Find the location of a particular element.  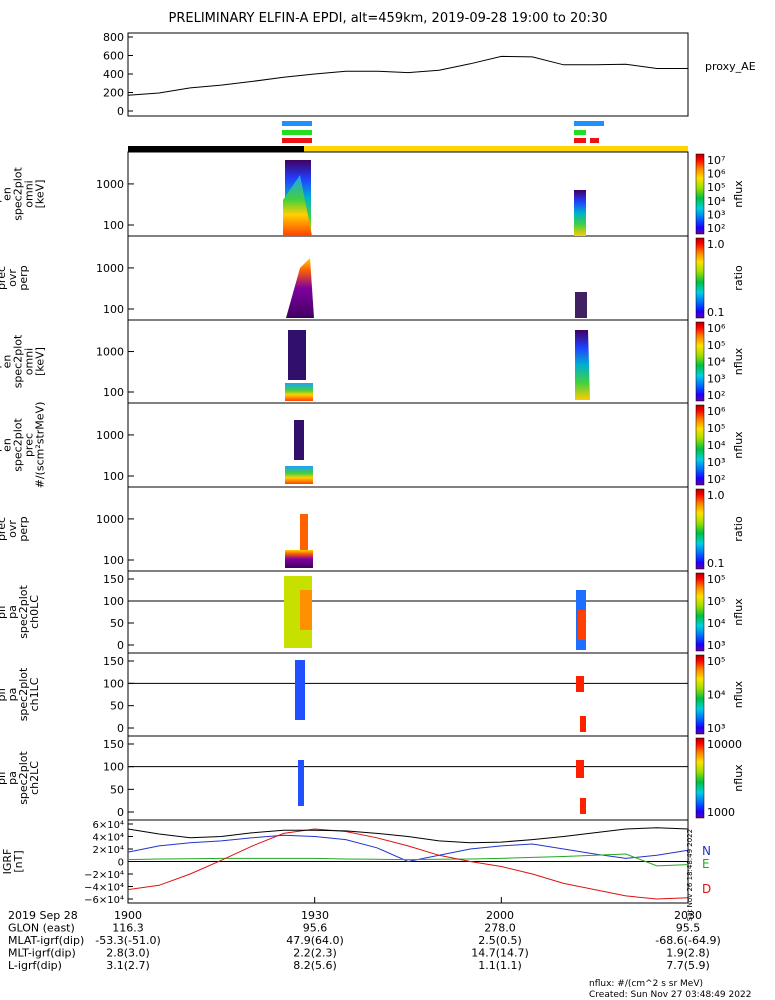

coverage-bar-blue is located at coordinates (589, 123).